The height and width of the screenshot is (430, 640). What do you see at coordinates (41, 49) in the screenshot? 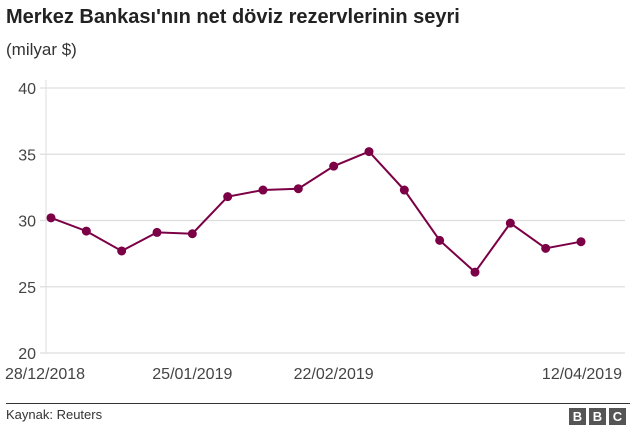
I see `chart-subtitle: (milyar $)` at bounding box center [41, 49].